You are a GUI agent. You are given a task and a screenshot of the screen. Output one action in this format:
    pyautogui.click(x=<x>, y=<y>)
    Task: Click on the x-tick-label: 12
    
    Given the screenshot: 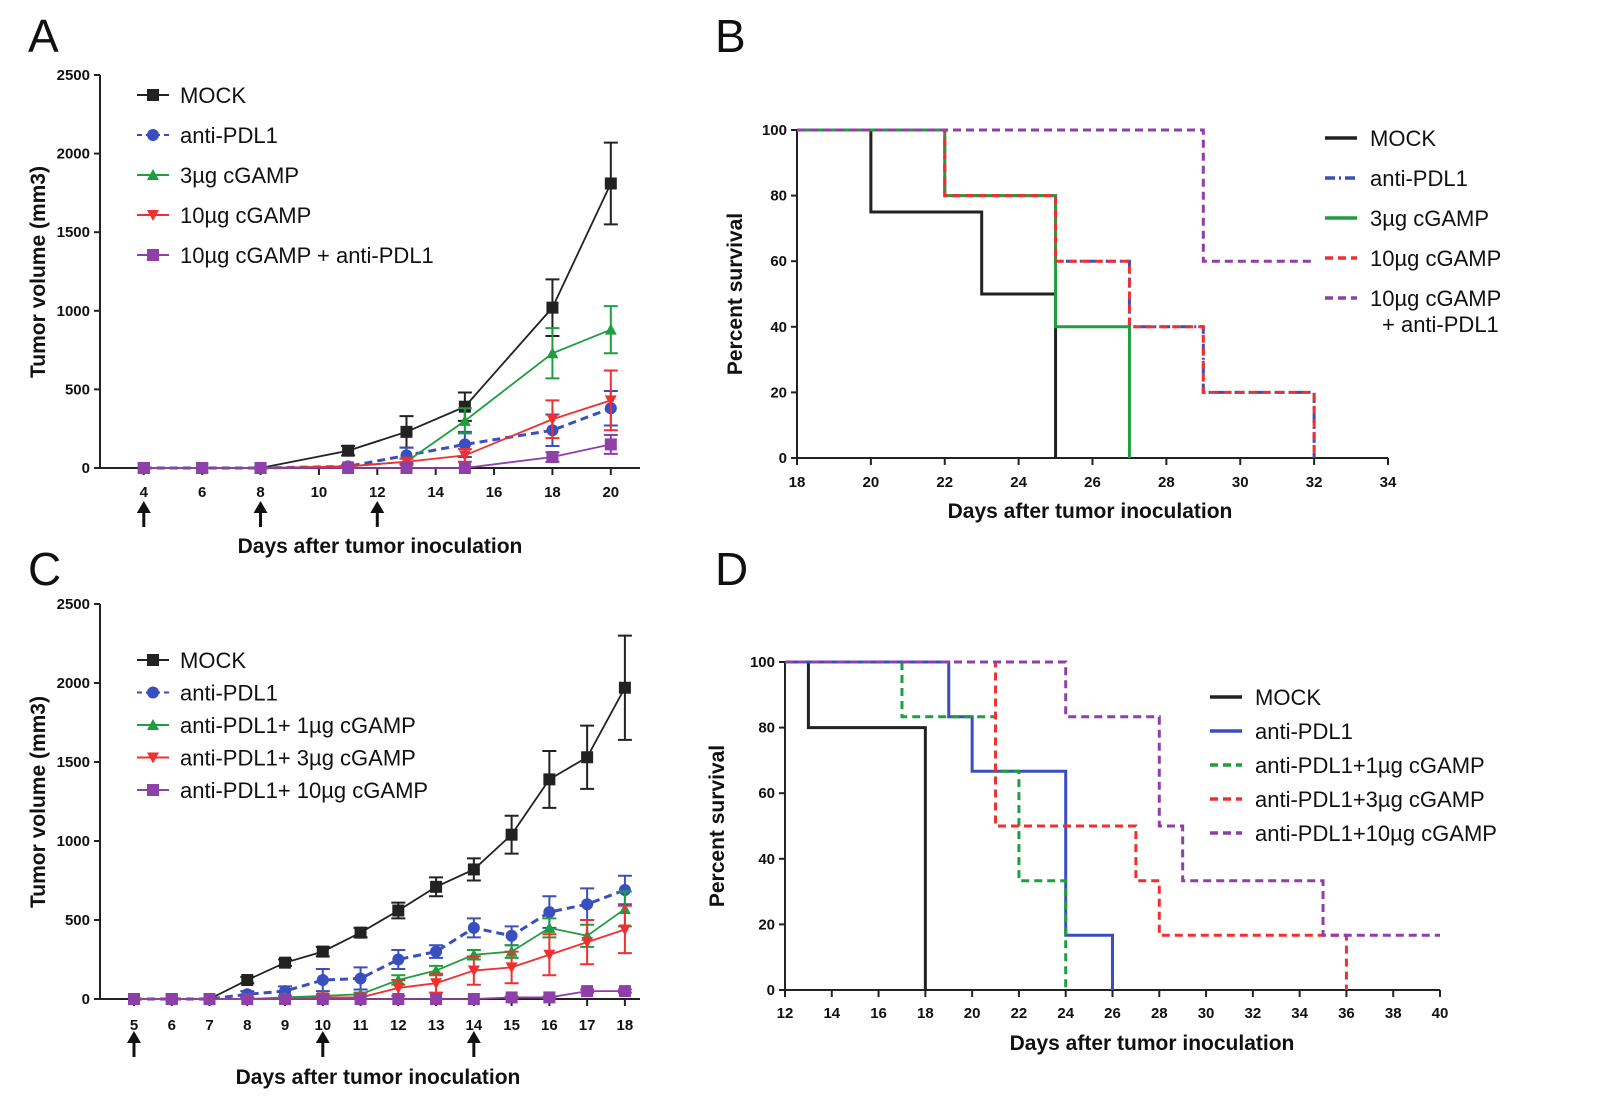 What is the action you would take?
    pyautogui.click(x=785, y=1013)
    